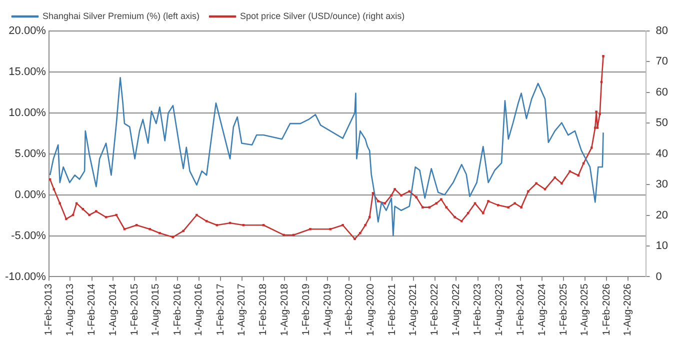 The width and height of the screenshot is (682, 341). Describe the element at coordinates (392, 309) in the screenshot. I see `x-tick-label: 1-Feb-2021` at that location.